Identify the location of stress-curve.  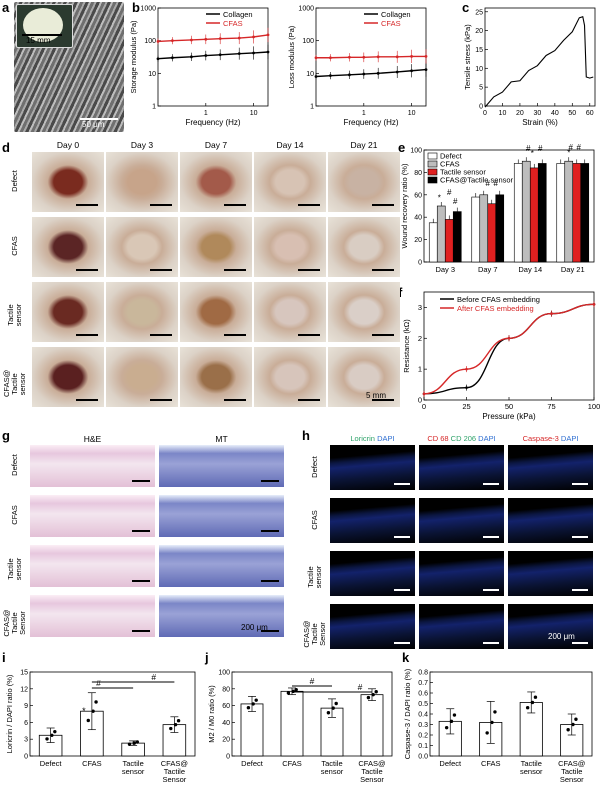
(539, 61).